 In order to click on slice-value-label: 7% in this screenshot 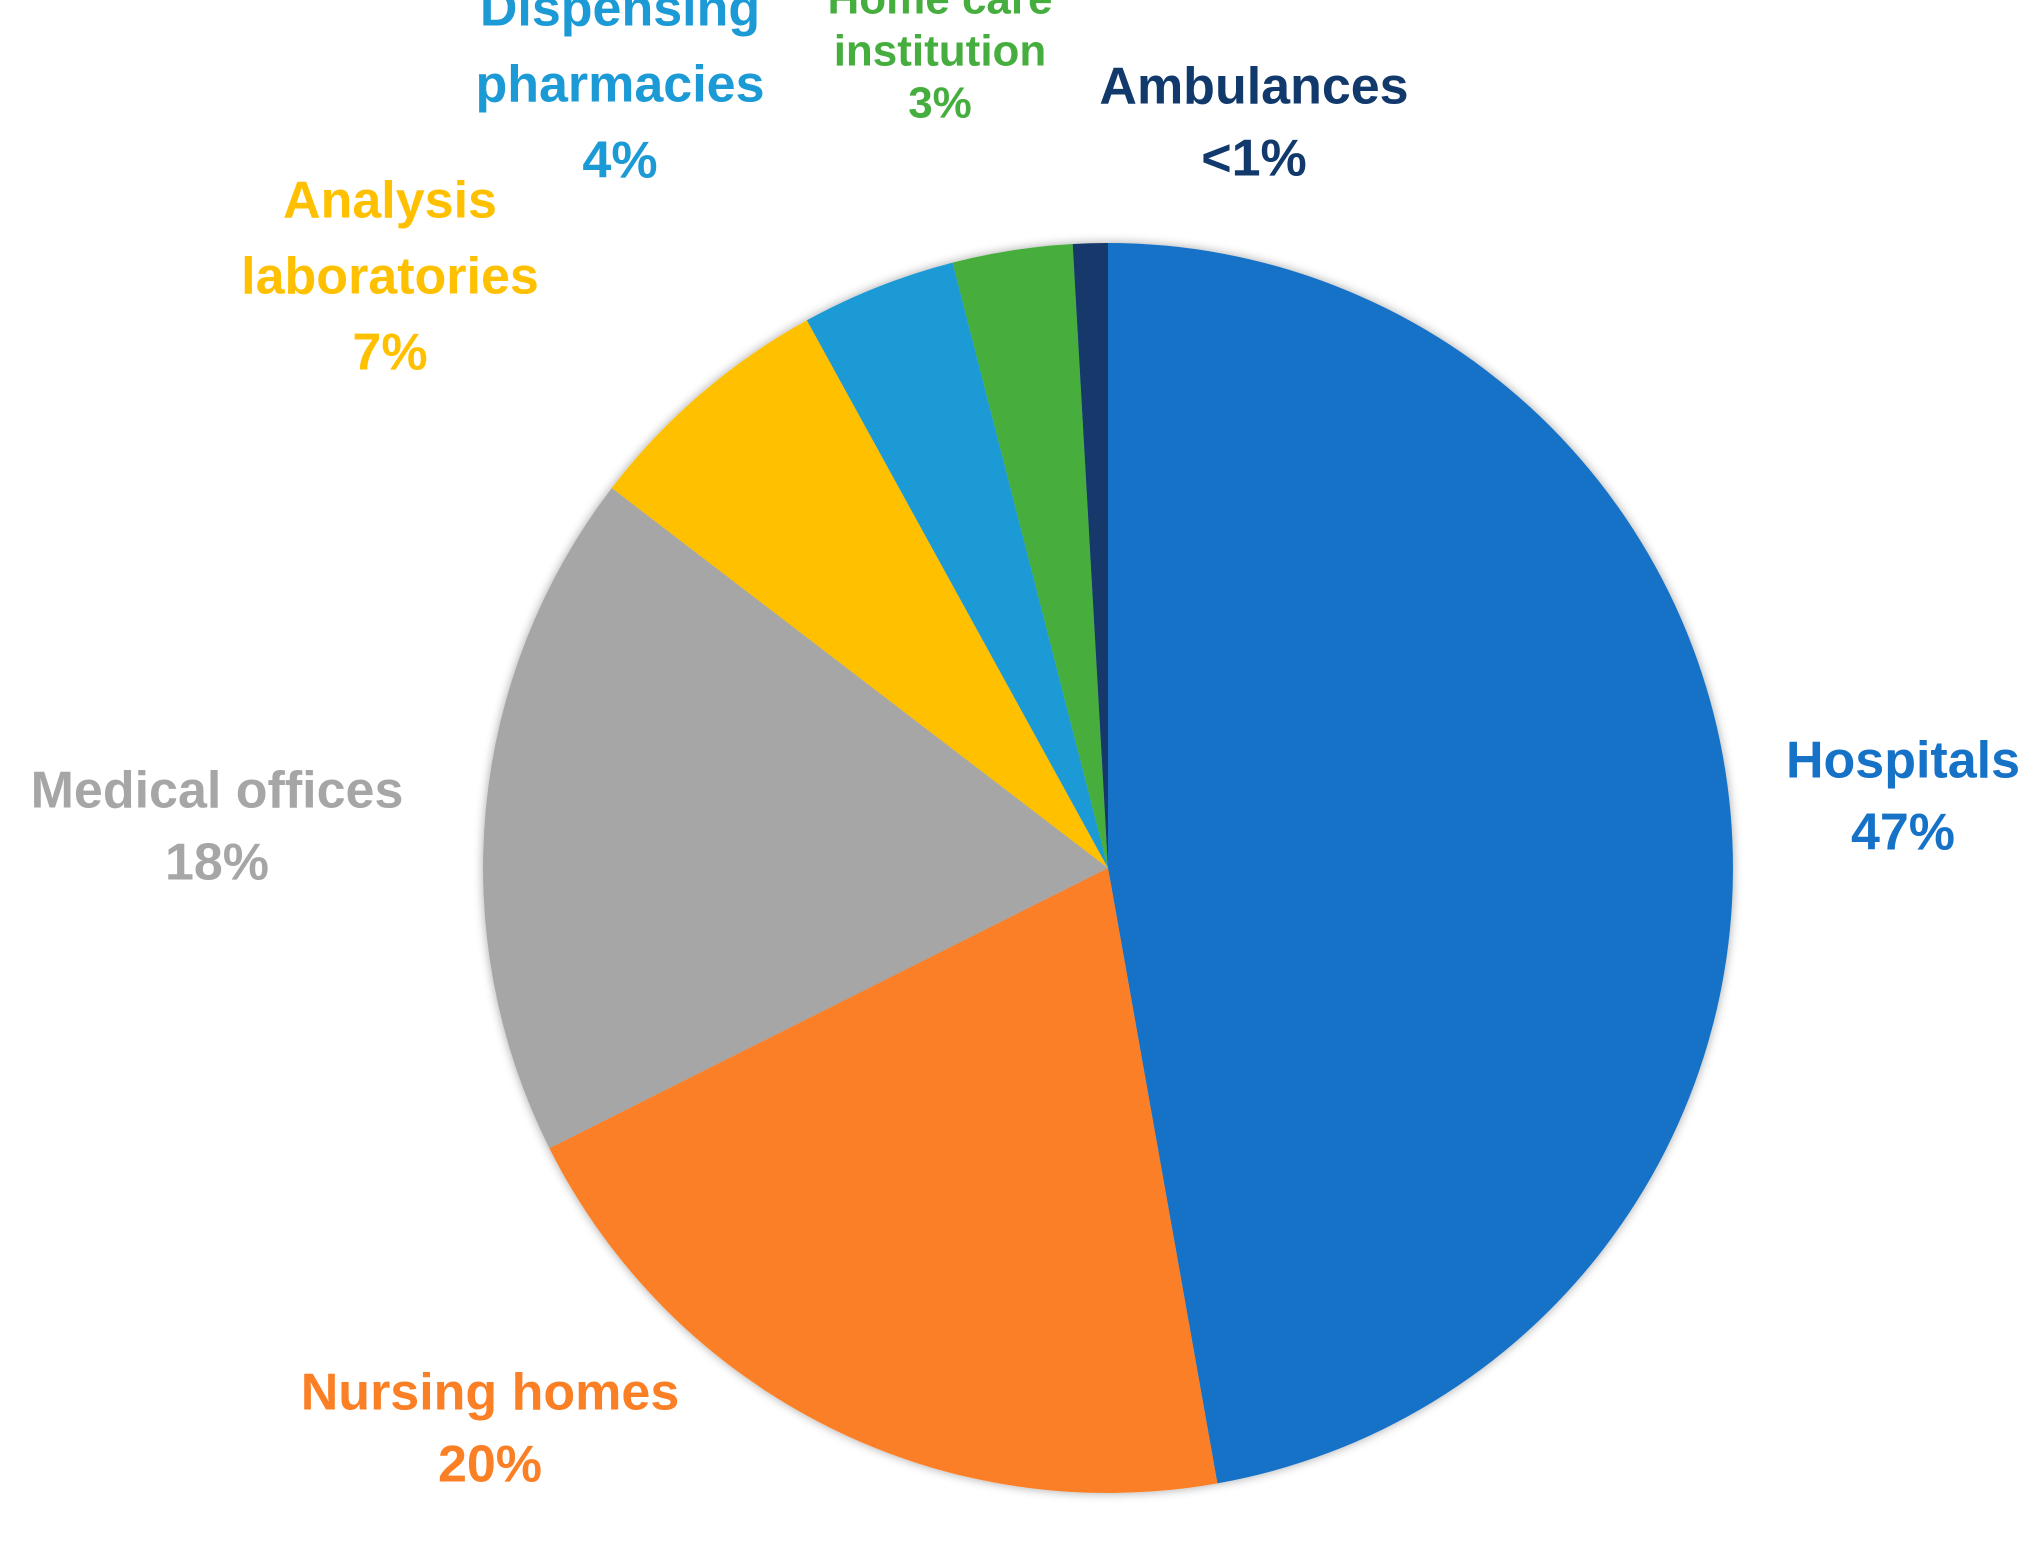, I will do `click(389, 353)`.